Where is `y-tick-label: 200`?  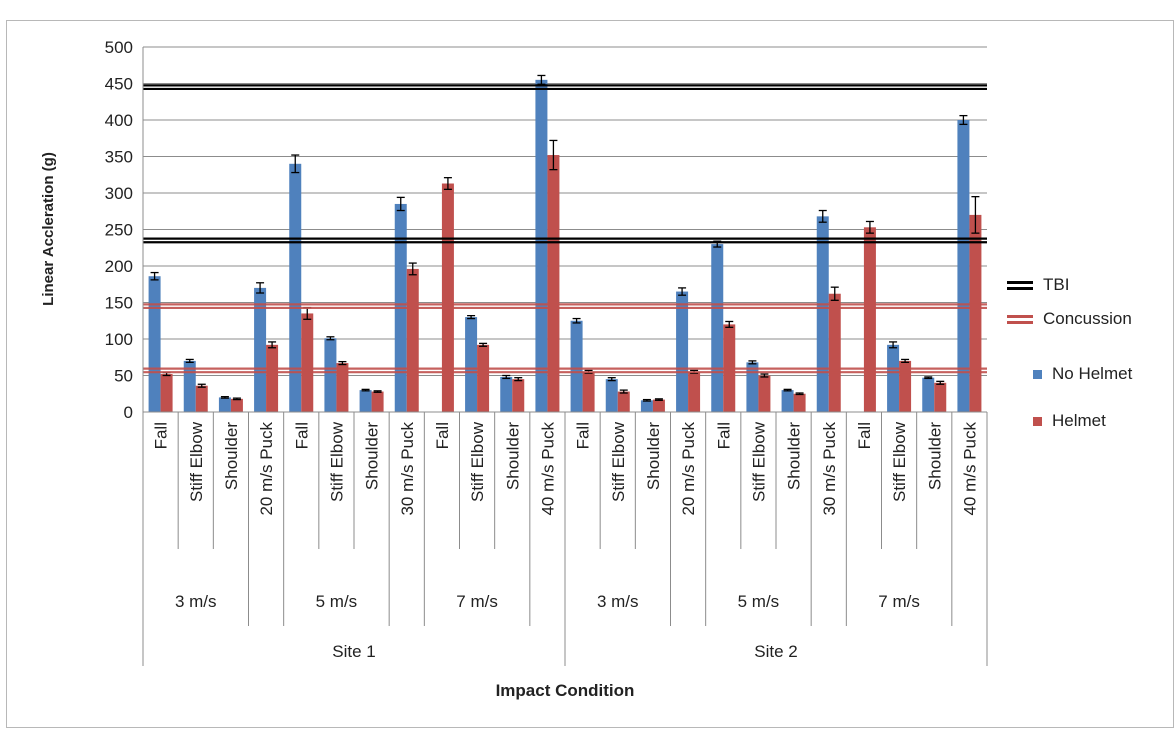 y-tick-label: 200 is located at coordinates (119, 266).